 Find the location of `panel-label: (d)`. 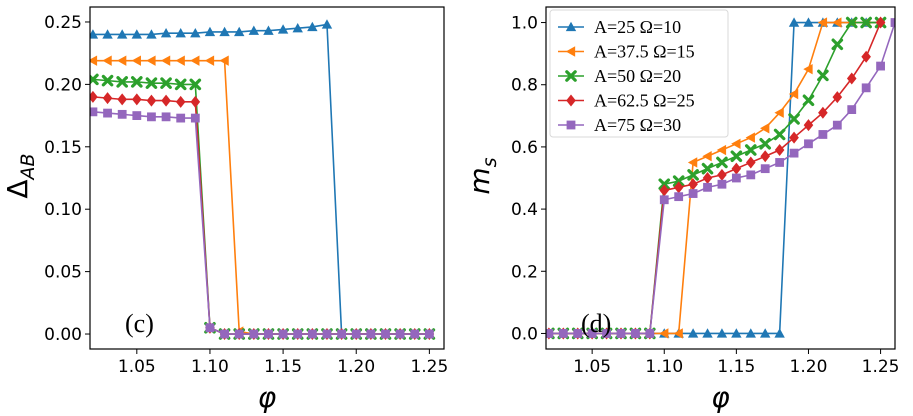

panel-label: (d) is located at coordinates (596, 323).